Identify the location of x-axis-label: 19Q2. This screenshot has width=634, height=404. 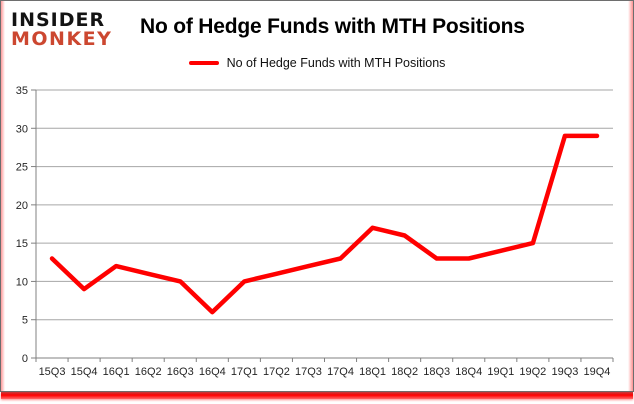
(532, 372).